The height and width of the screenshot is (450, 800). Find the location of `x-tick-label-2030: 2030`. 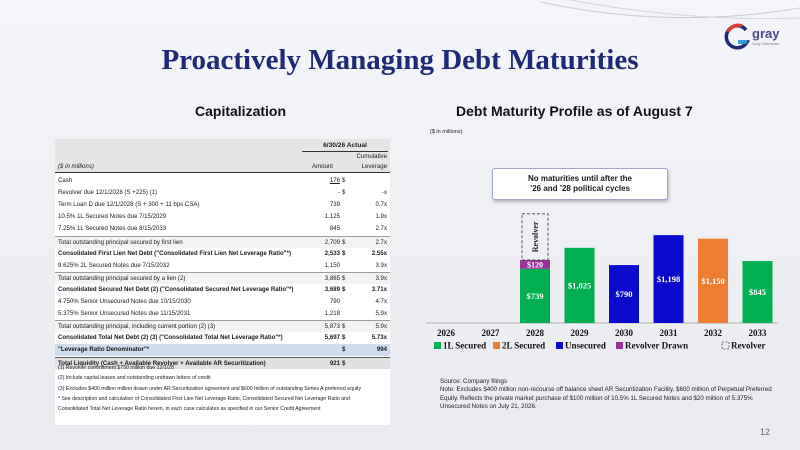

x-tick-label-2030: 2030 is located at coordinates (624, 333).